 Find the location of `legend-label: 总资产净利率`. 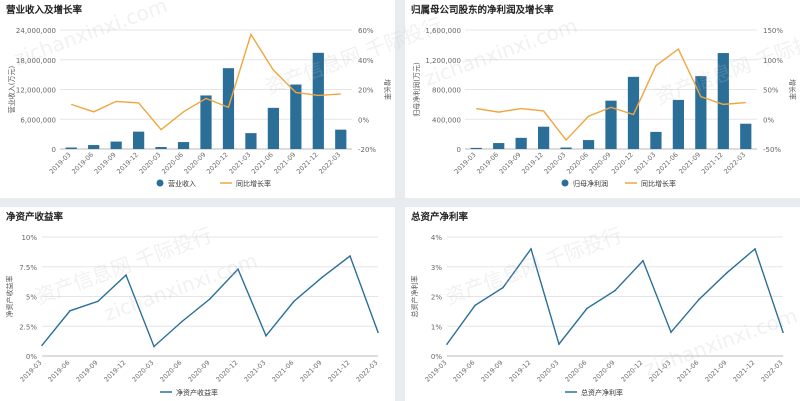

legend-label: 总资产净利率 is located at coordinates (602, 392).